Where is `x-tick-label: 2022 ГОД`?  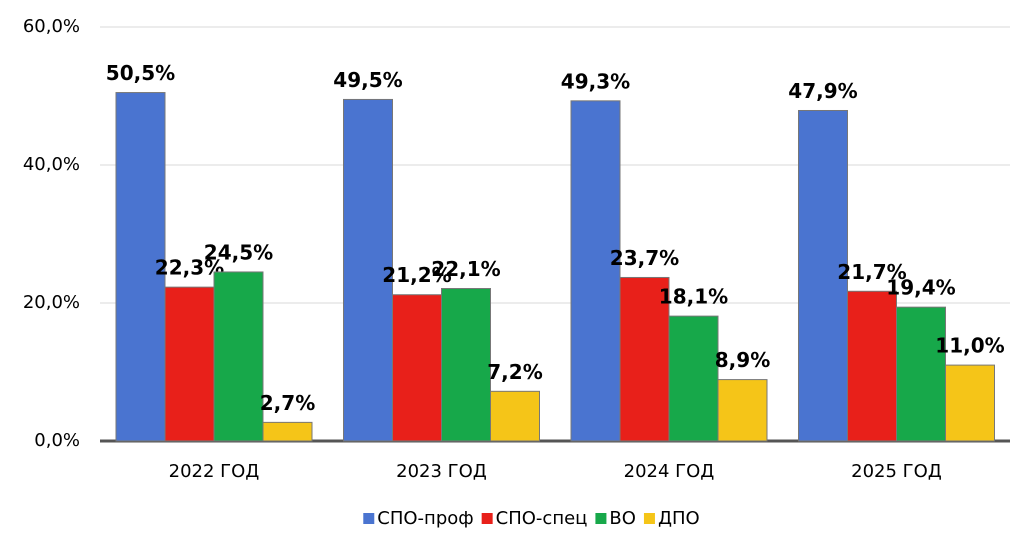
x-tick-label: 2022 ГОД is located at coordinates (214, 471).